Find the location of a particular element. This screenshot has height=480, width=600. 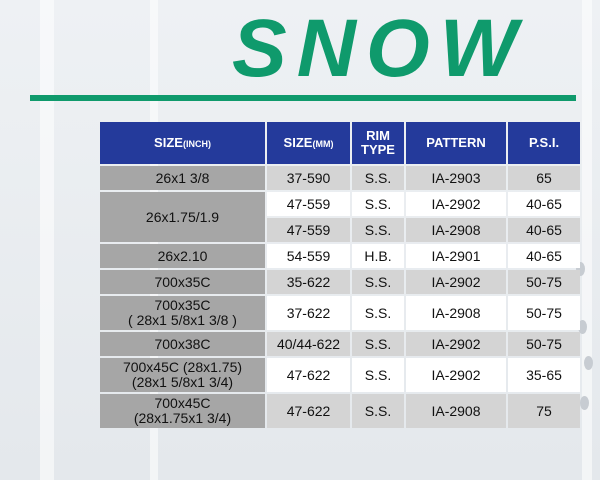

table-row: 47-559 S.S. IA-2908 40-65 is located at coordinates (340, 230).